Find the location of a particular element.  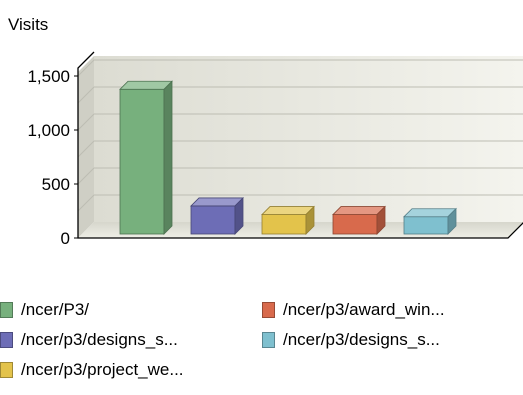

plot-side-wall is located at coordinates (86, 147).